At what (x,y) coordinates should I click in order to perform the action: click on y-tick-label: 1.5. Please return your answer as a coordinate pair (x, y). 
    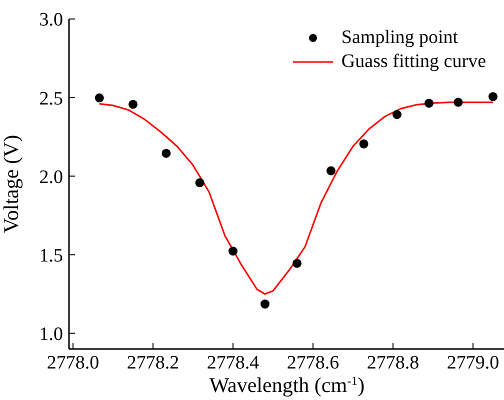
    Looking at the image, I should click on (51, 255).